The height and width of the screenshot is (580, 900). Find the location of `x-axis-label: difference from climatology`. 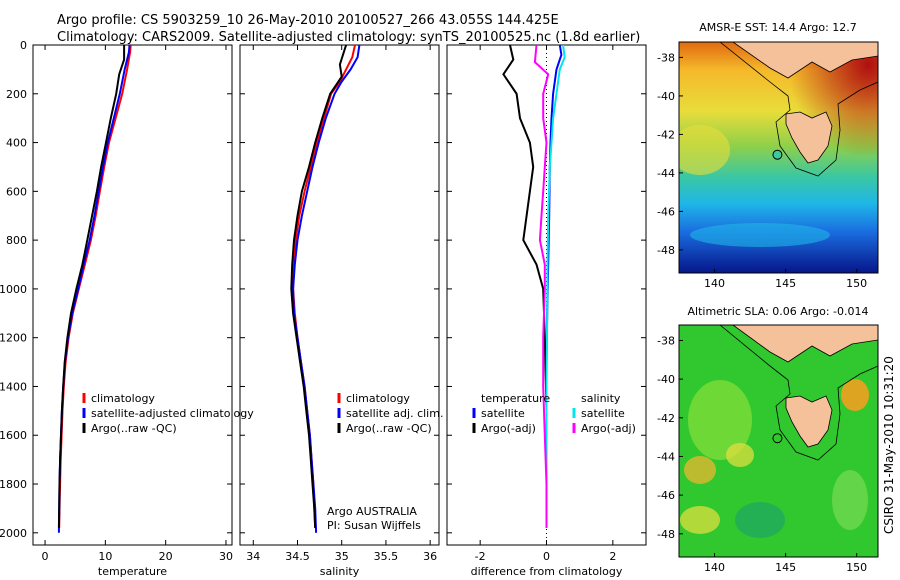

x-axis-label: difference from climatology is located at coordinates (547, 571).